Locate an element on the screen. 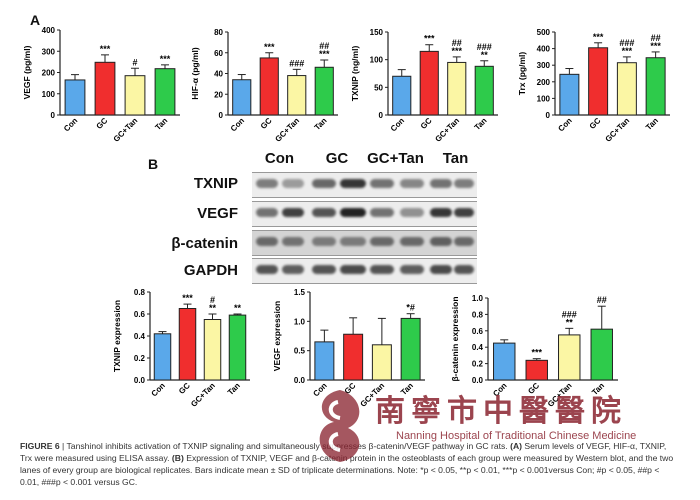 Image resolution: width=700 pixels, height=500 pixels. vegf_serum-annotation-3: *** is located at coordinates (165, 59).